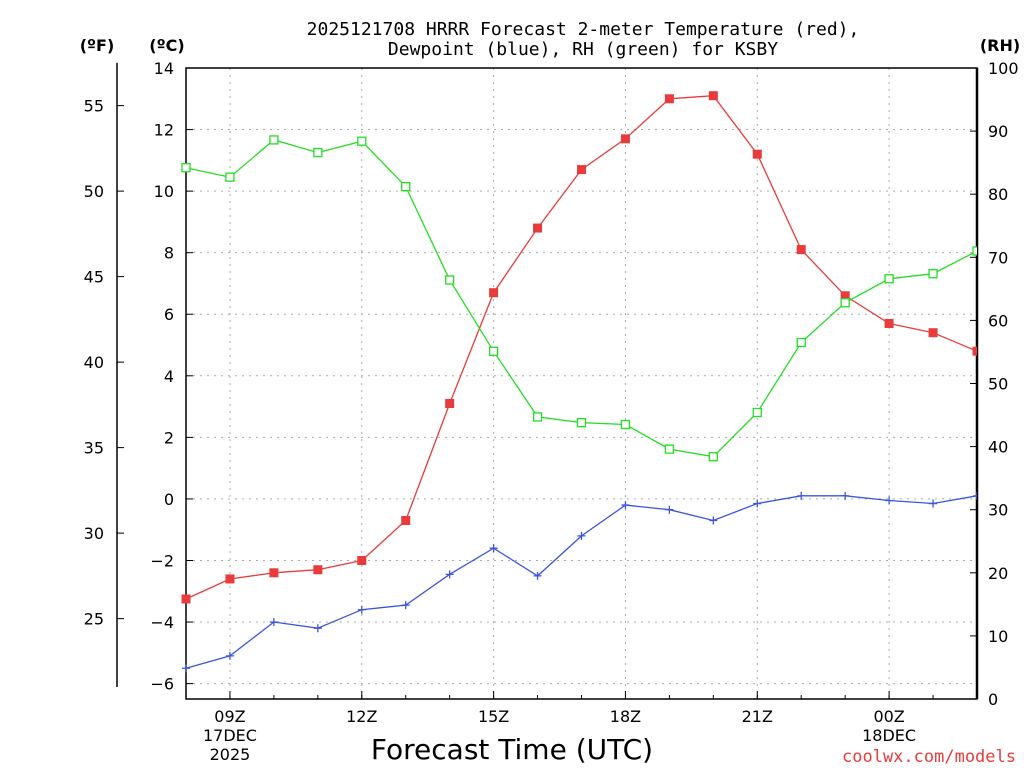 The width and height of the screenshot is (1024, 768). What do you see at coordinates (998, 510) in the screenshot?
I see `rh-tick-label: 30` at bounding box center [998, 510].